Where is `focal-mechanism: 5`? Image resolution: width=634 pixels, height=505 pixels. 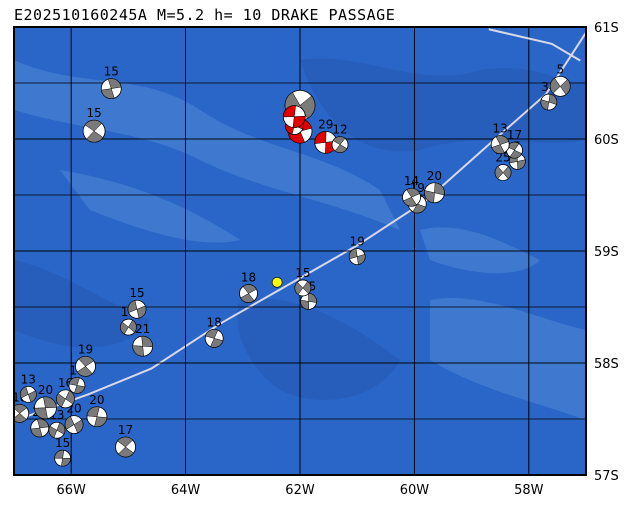 focal-mechanism: 5 is located at coordinates (560, 79).